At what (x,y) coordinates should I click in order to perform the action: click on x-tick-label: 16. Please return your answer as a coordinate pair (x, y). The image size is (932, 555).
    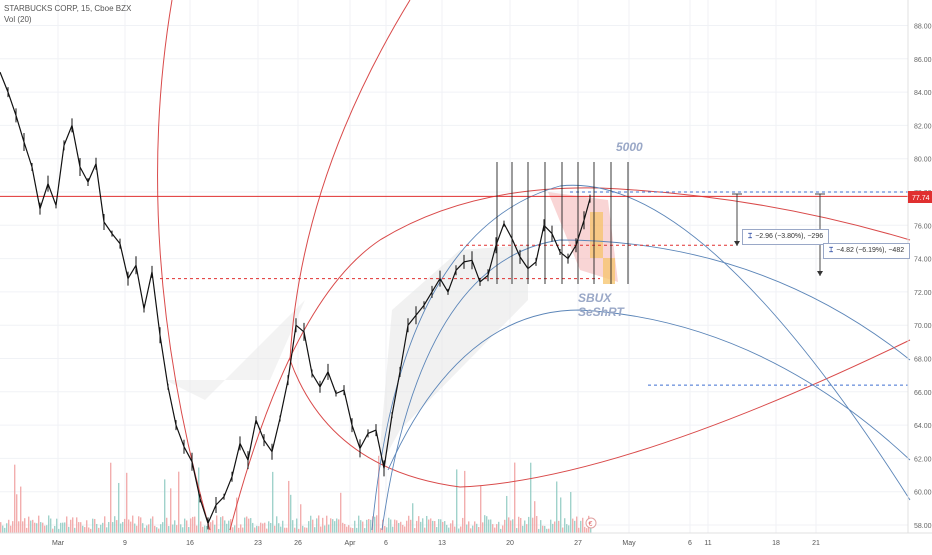
    Looking at the image, I should click on (190, 543).